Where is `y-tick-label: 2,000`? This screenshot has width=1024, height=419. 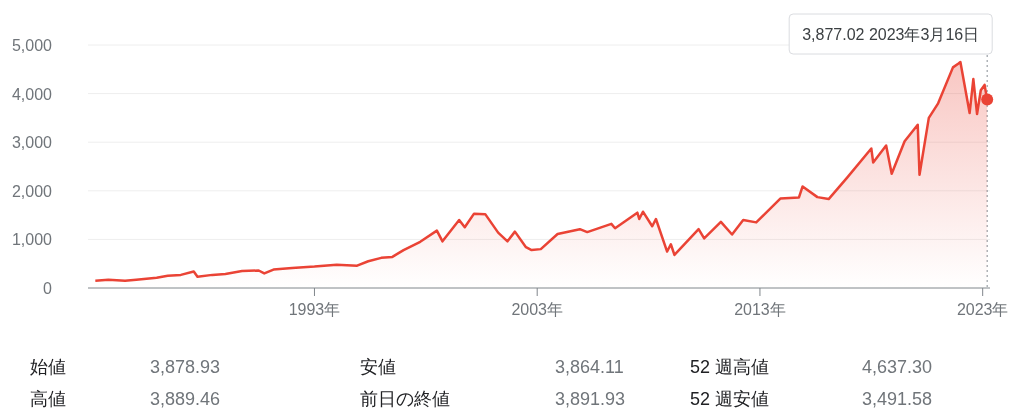 y-tick-label: 2,000 is located at coordinates (32, 191).